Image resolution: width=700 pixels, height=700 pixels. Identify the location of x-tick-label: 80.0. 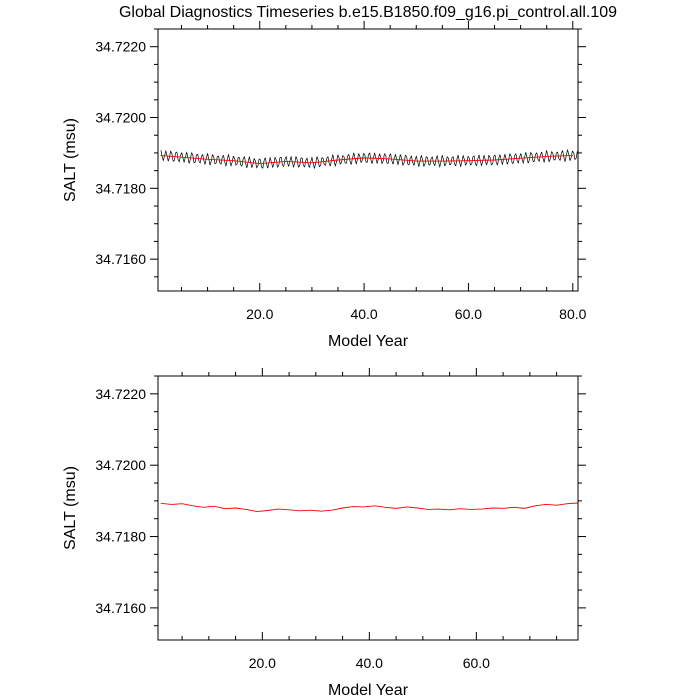
(572, 314).